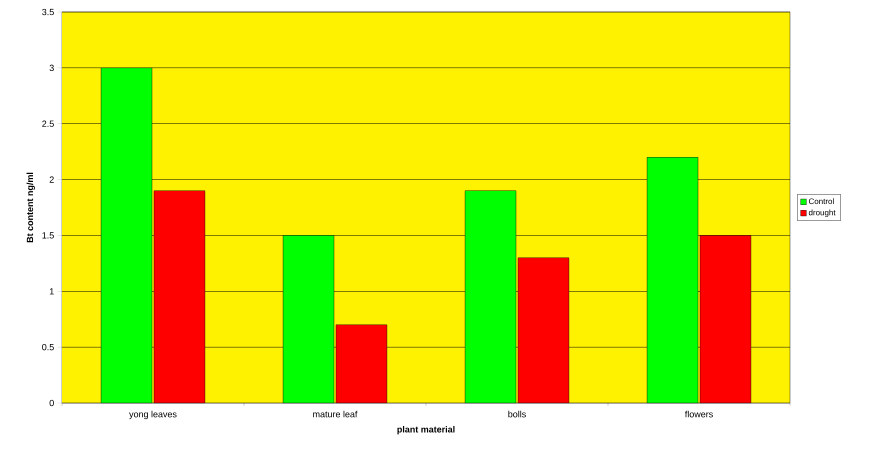 The height and width of the screenshot is (470, 872). Describe the element at coordinates (52, 179) in the screenshot. I see `y-tick-label: 2` at that location.